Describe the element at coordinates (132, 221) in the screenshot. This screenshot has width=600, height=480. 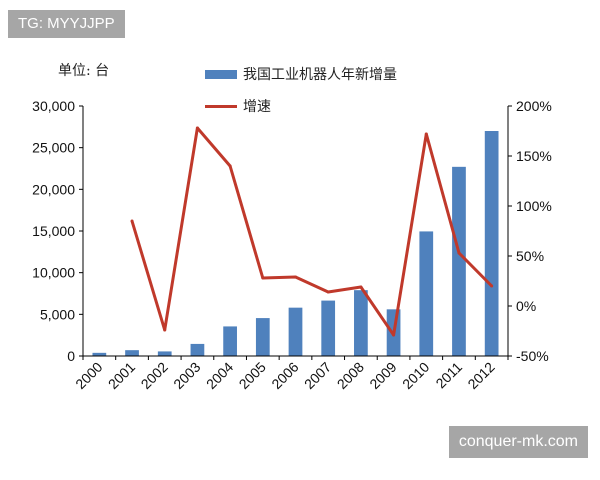
I see `line-point-2001` at that location.